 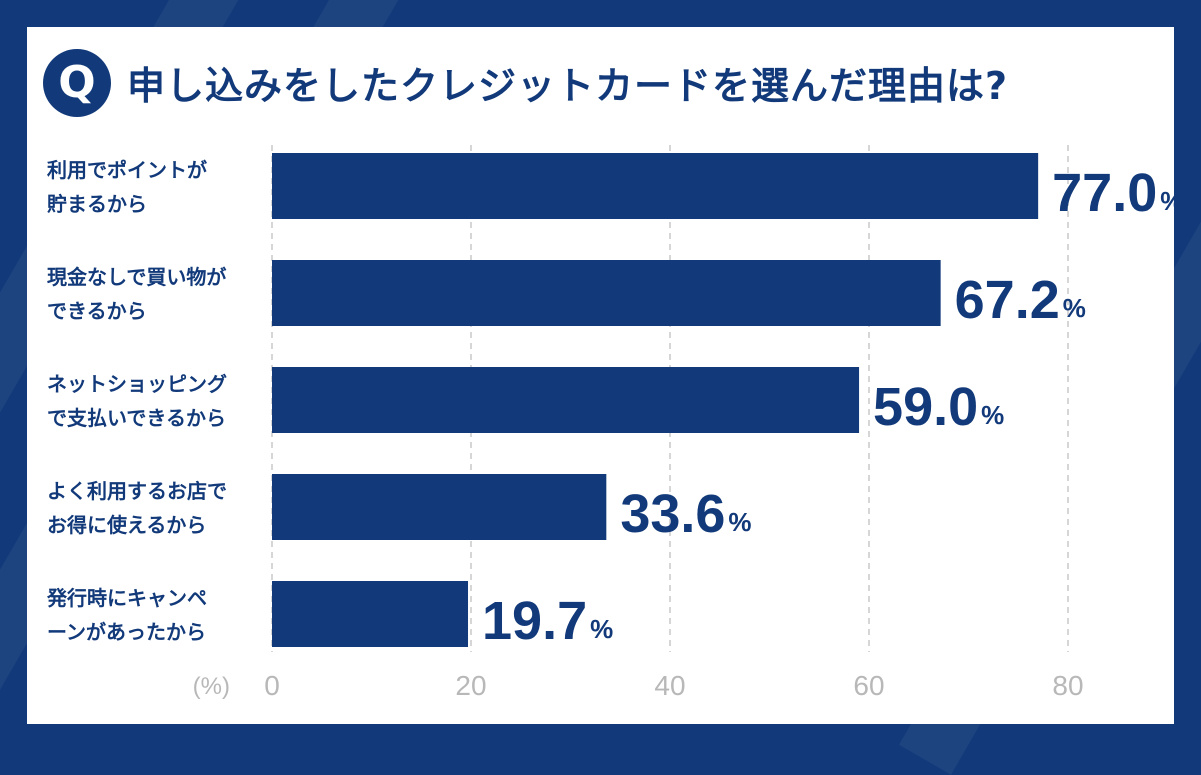 What do you see at coordinates (1104, 193) in the screenshot?
I see `value-label: 77.0` at bounding box center [1104, 193].